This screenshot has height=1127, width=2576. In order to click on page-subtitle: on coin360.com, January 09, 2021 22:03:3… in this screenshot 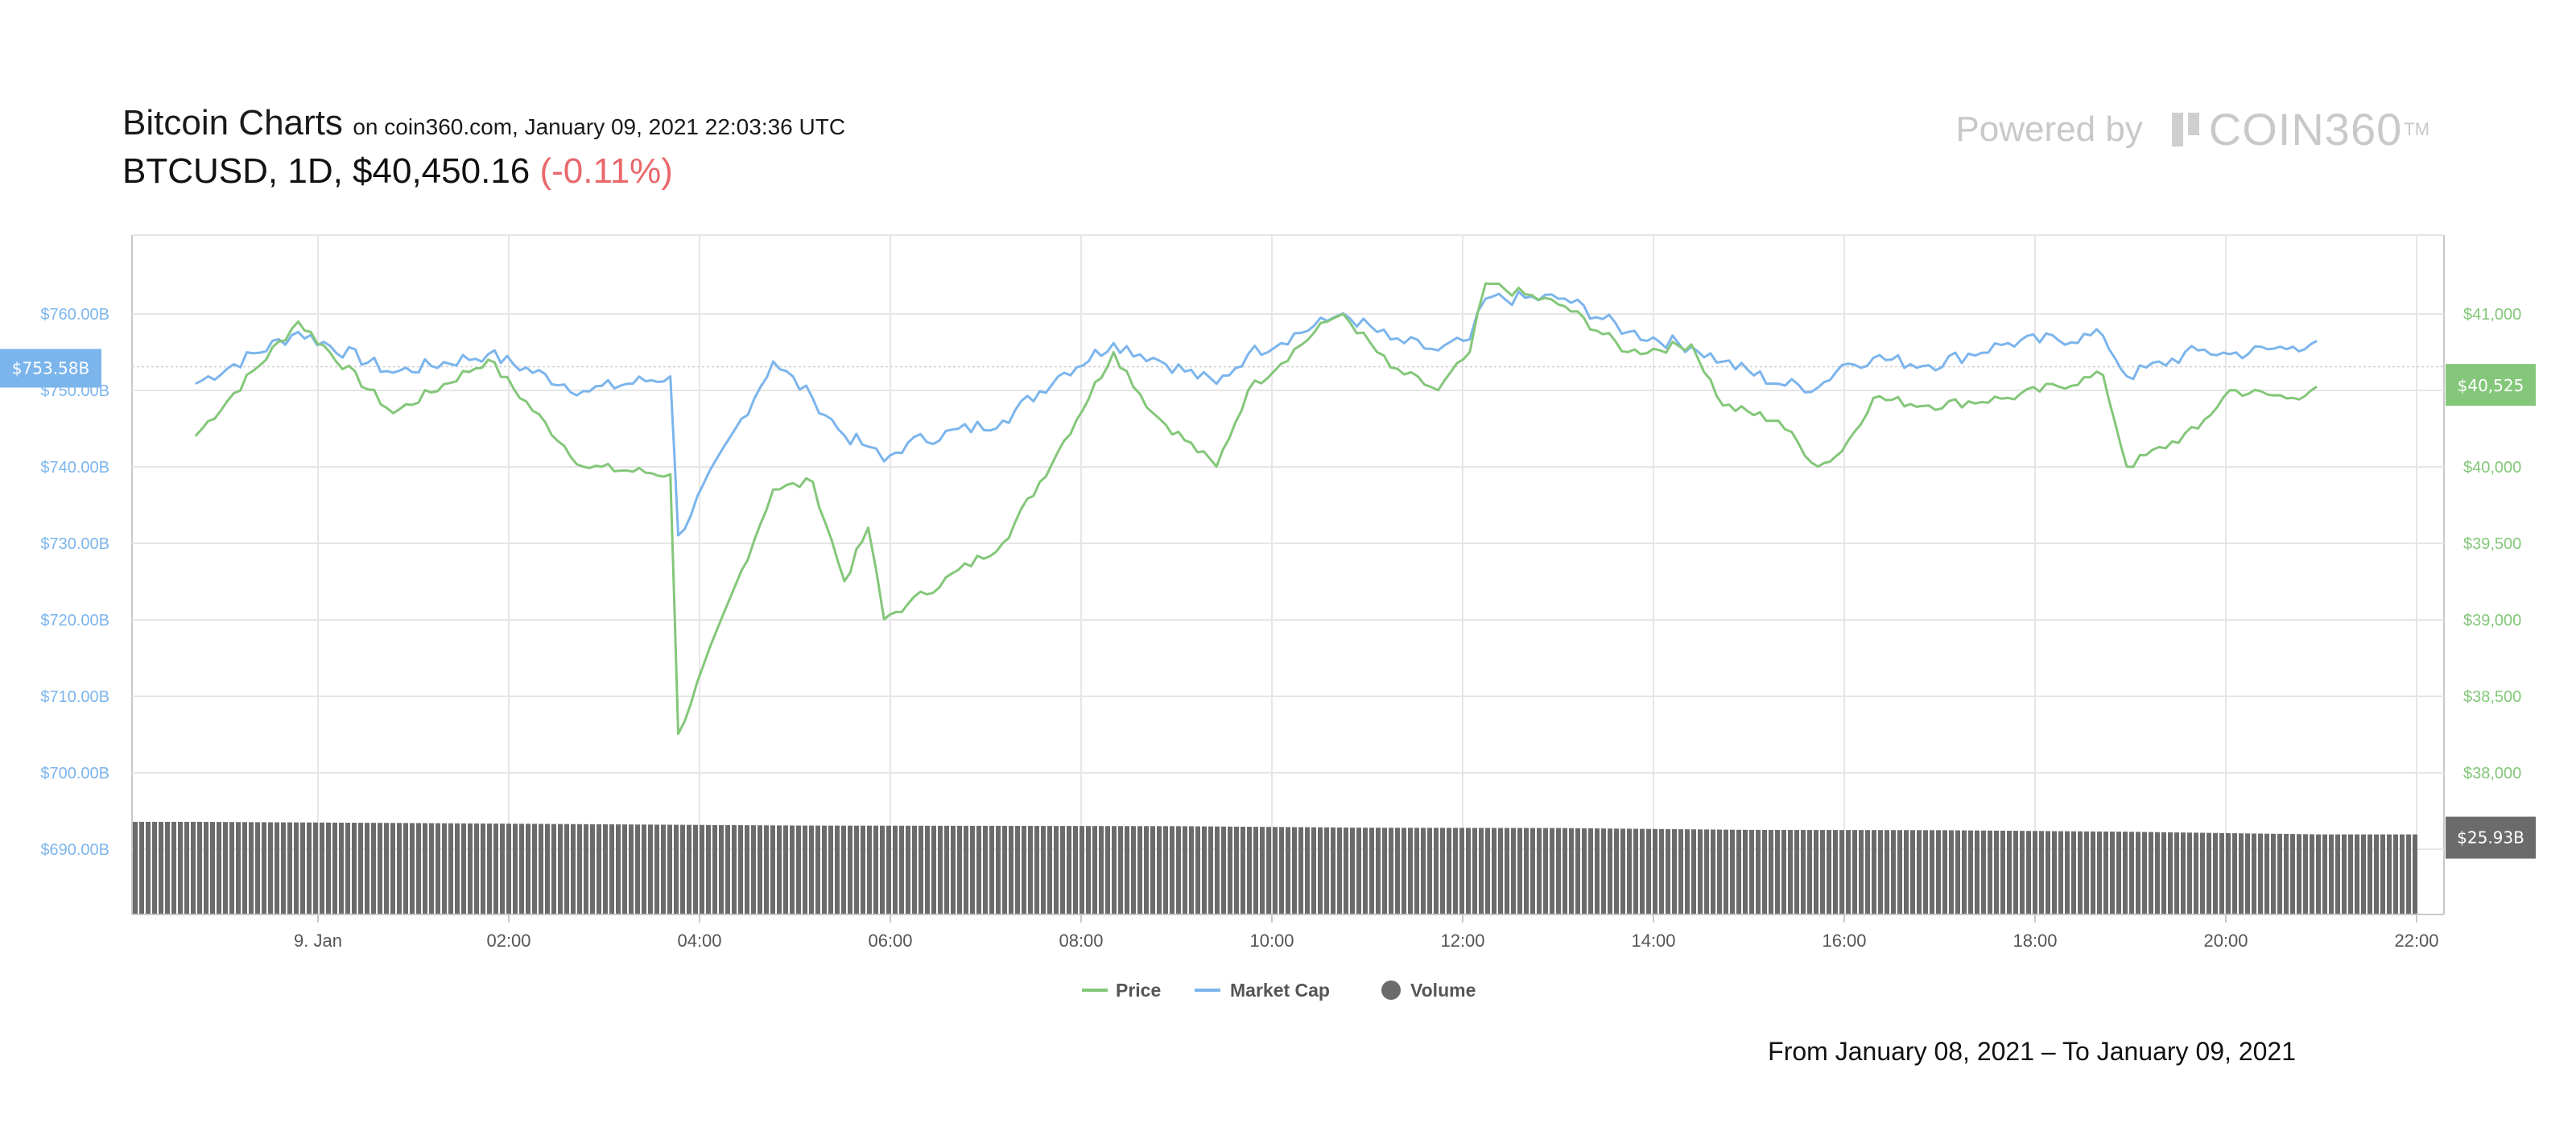, I will do `click(599, 126)`.